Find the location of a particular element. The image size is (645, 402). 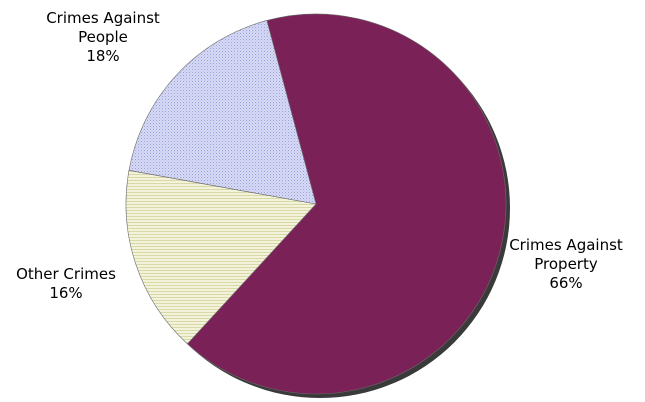

slice-label-other-crimes: Other Crimes 16% is located at coordinates (66, 283).